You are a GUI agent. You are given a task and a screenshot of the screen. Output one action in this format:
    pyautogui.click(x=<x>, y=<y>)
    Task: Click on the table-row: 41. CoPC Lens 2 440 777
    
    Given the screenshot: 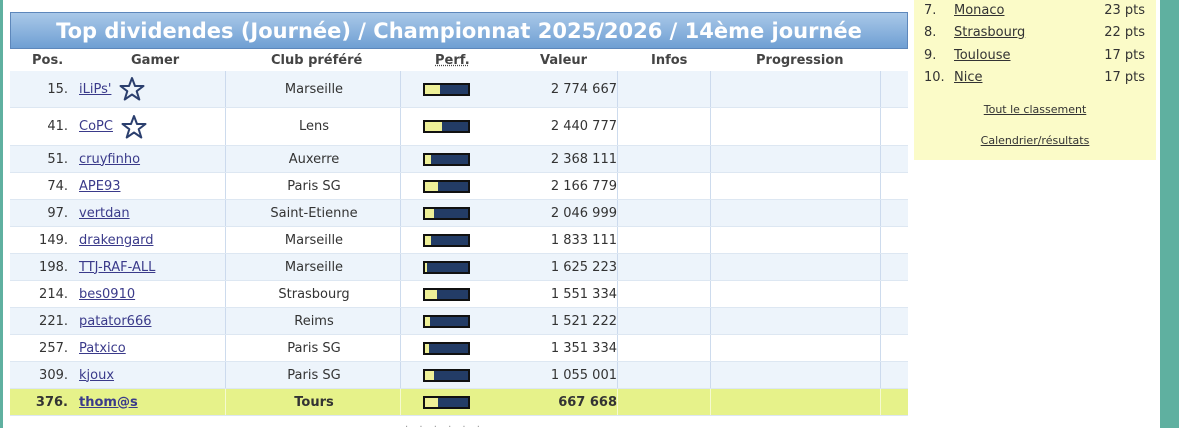 What is the action you would take?
    pyautogui.click(x=459, y=127)
    